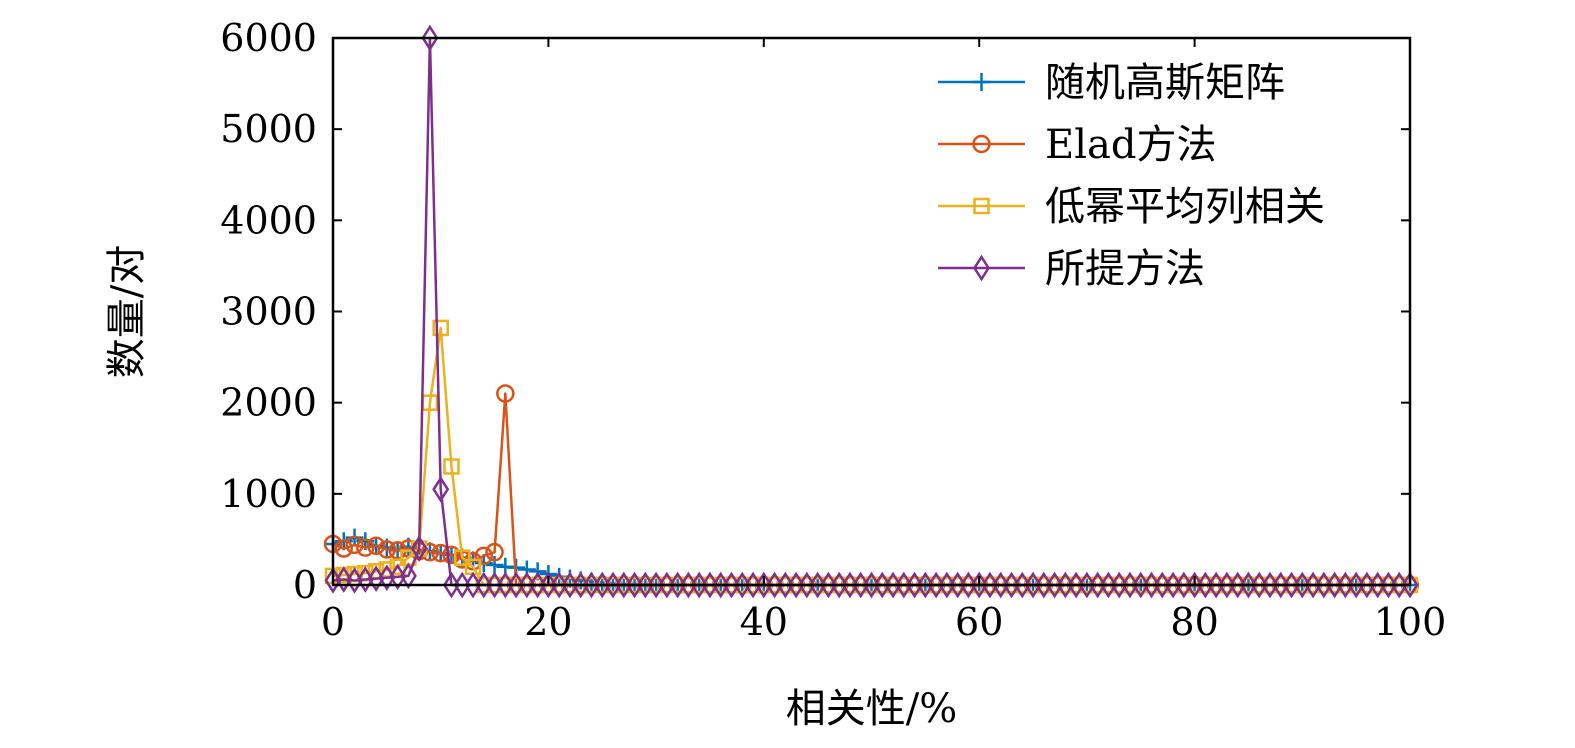 The height and width of the screenshot is (748, 1575). What do you see at coordinates (1125, 269) in the screenshot?
I see `legend-label: 所提方法` at bounding box center [1125, 269].